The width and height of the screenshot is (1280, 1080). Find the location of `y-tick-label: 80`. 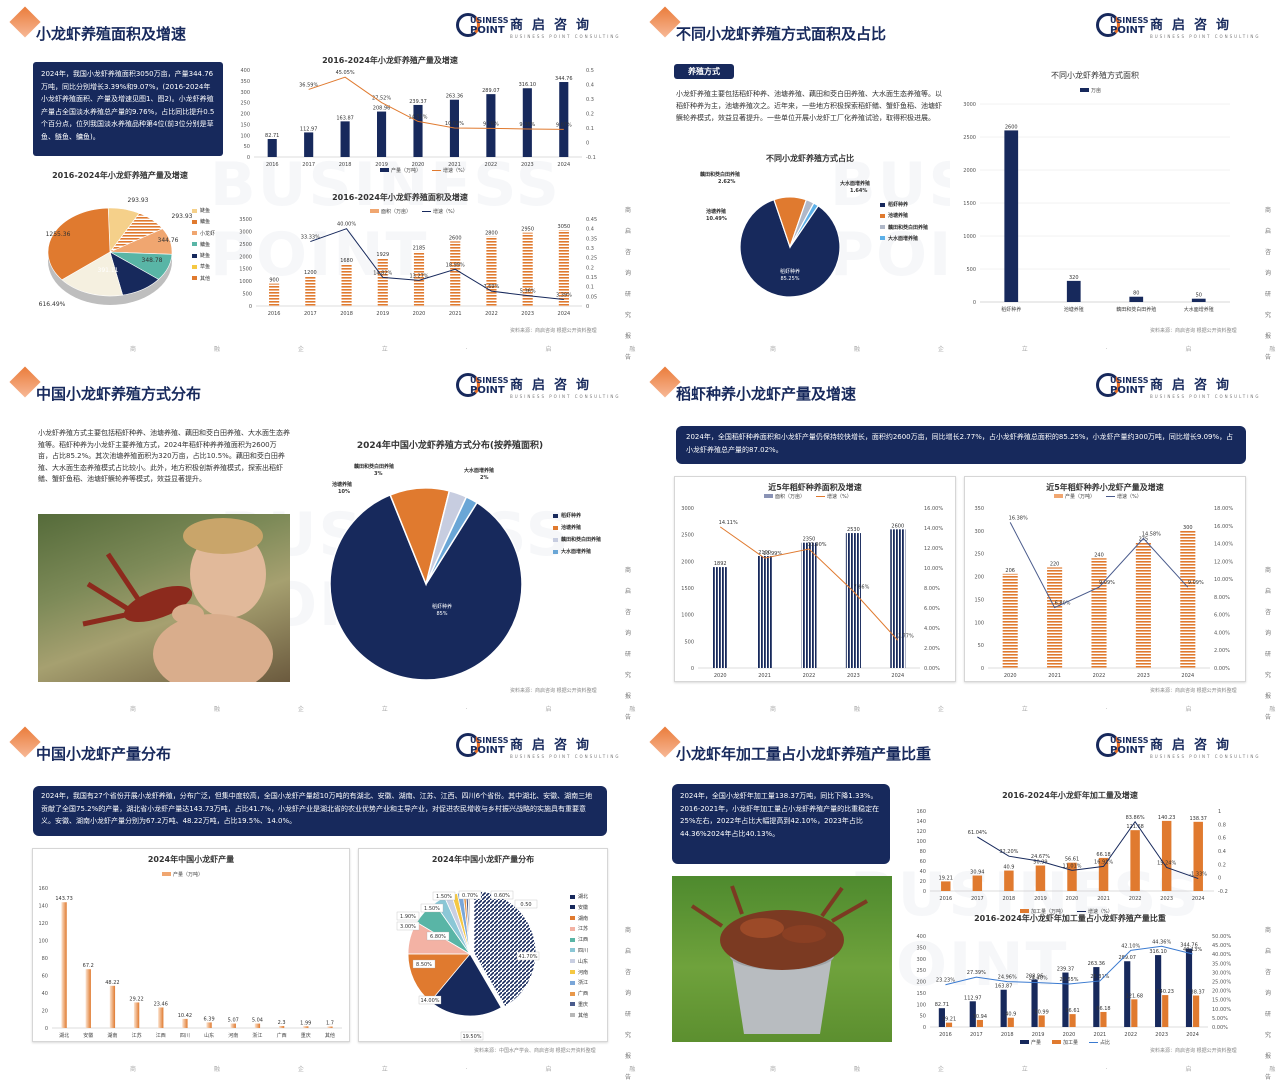

y-tick-label: 80 is located at coordinates (923, 852).